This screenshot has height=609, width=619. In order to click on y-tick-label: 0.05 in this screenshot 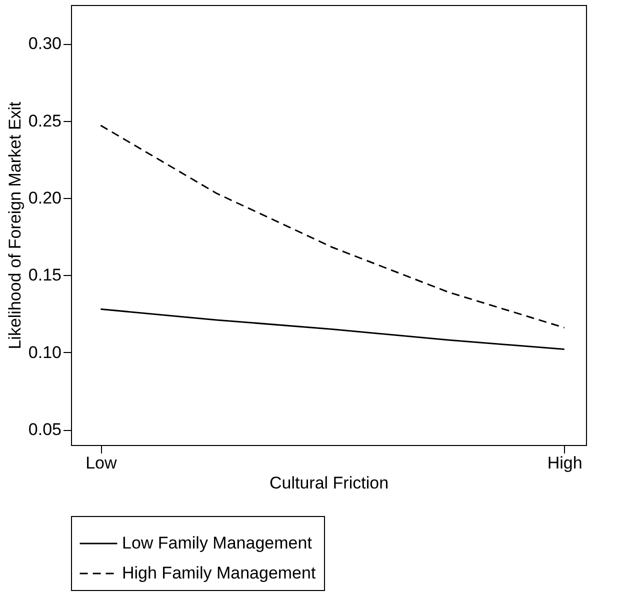, I will do `click(45, 430)`.